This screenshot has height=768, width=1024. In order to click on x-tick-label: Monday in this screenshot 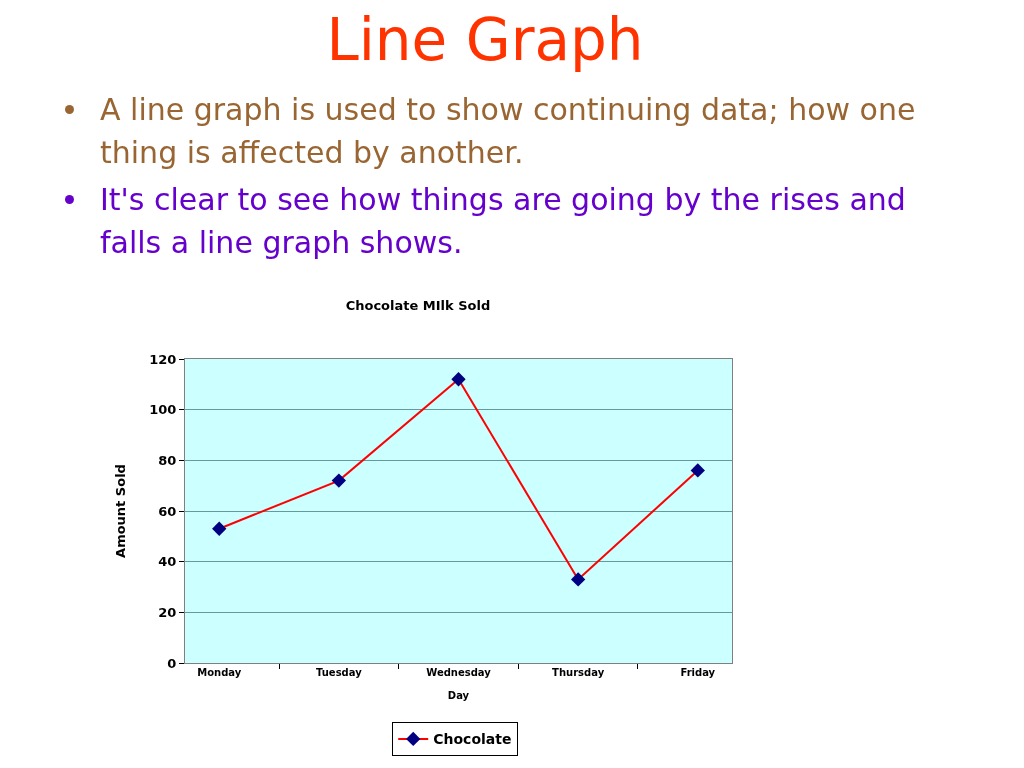, I will do `click(219, 672)`.